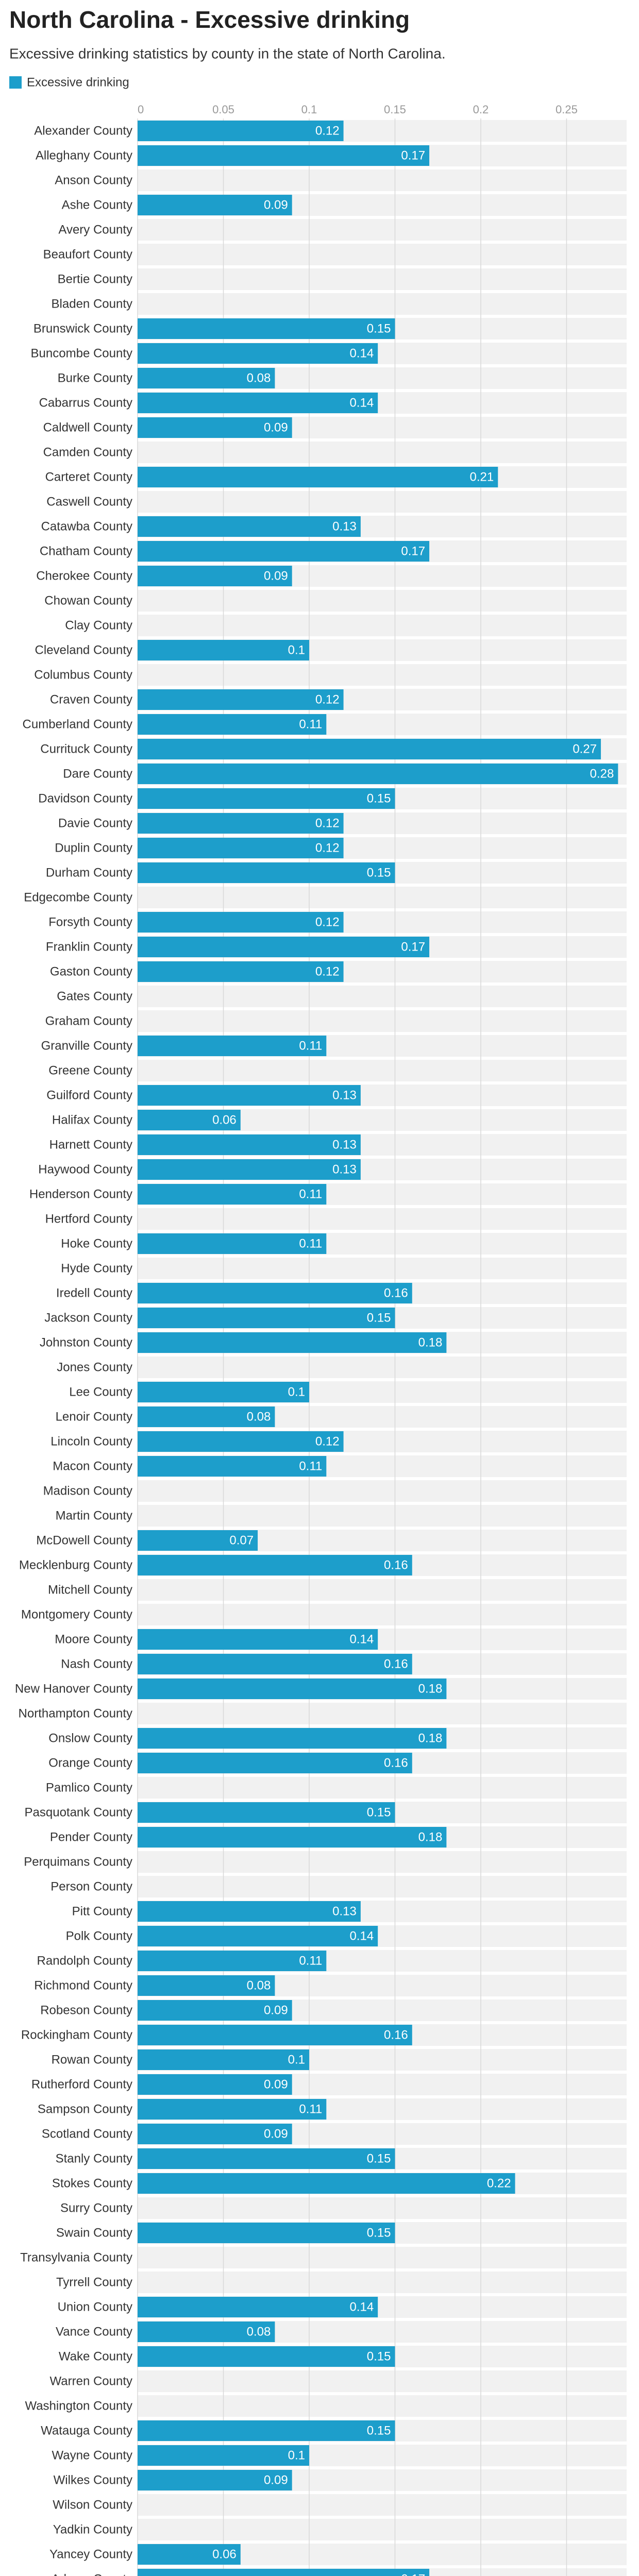  What do you see at coordinates (92, 2455) in the screenshot?
I see `y-tick-label: Wayne County` at bounding box center [92, 2455].